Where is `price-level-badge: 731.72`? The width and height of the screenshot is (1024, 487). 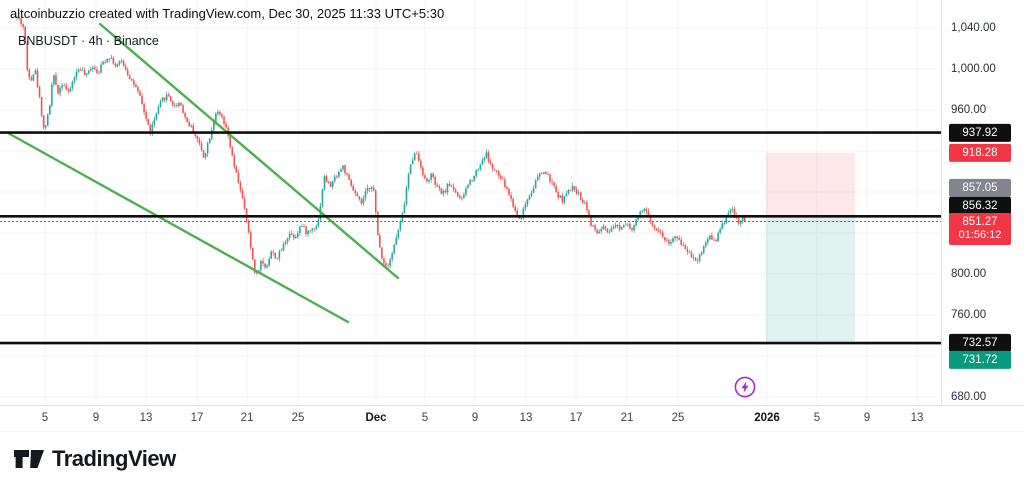 price-level-badge: 731.72 is located at coordinates (980, 360).